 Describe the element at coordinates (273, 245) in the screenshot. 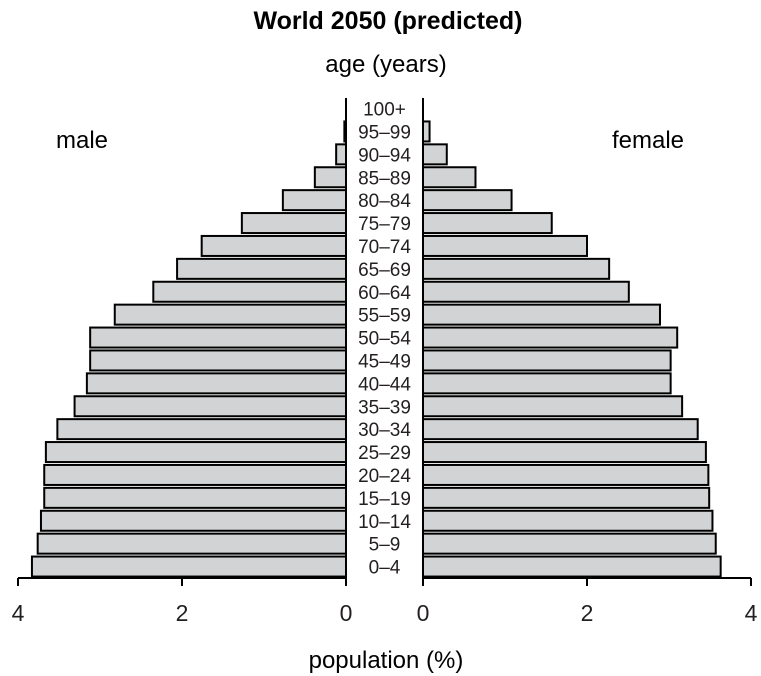

I see `male-bar-70–74` at that location.